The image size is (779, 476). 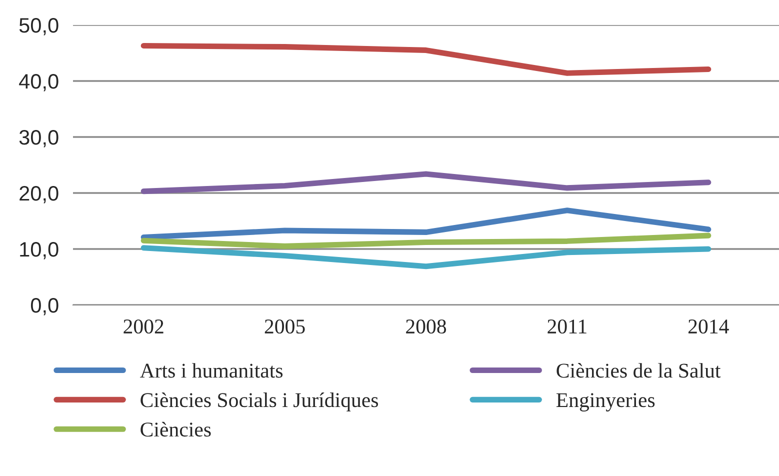 I want to click on y-tick-label: 50,0, so click(x=38, y=27).